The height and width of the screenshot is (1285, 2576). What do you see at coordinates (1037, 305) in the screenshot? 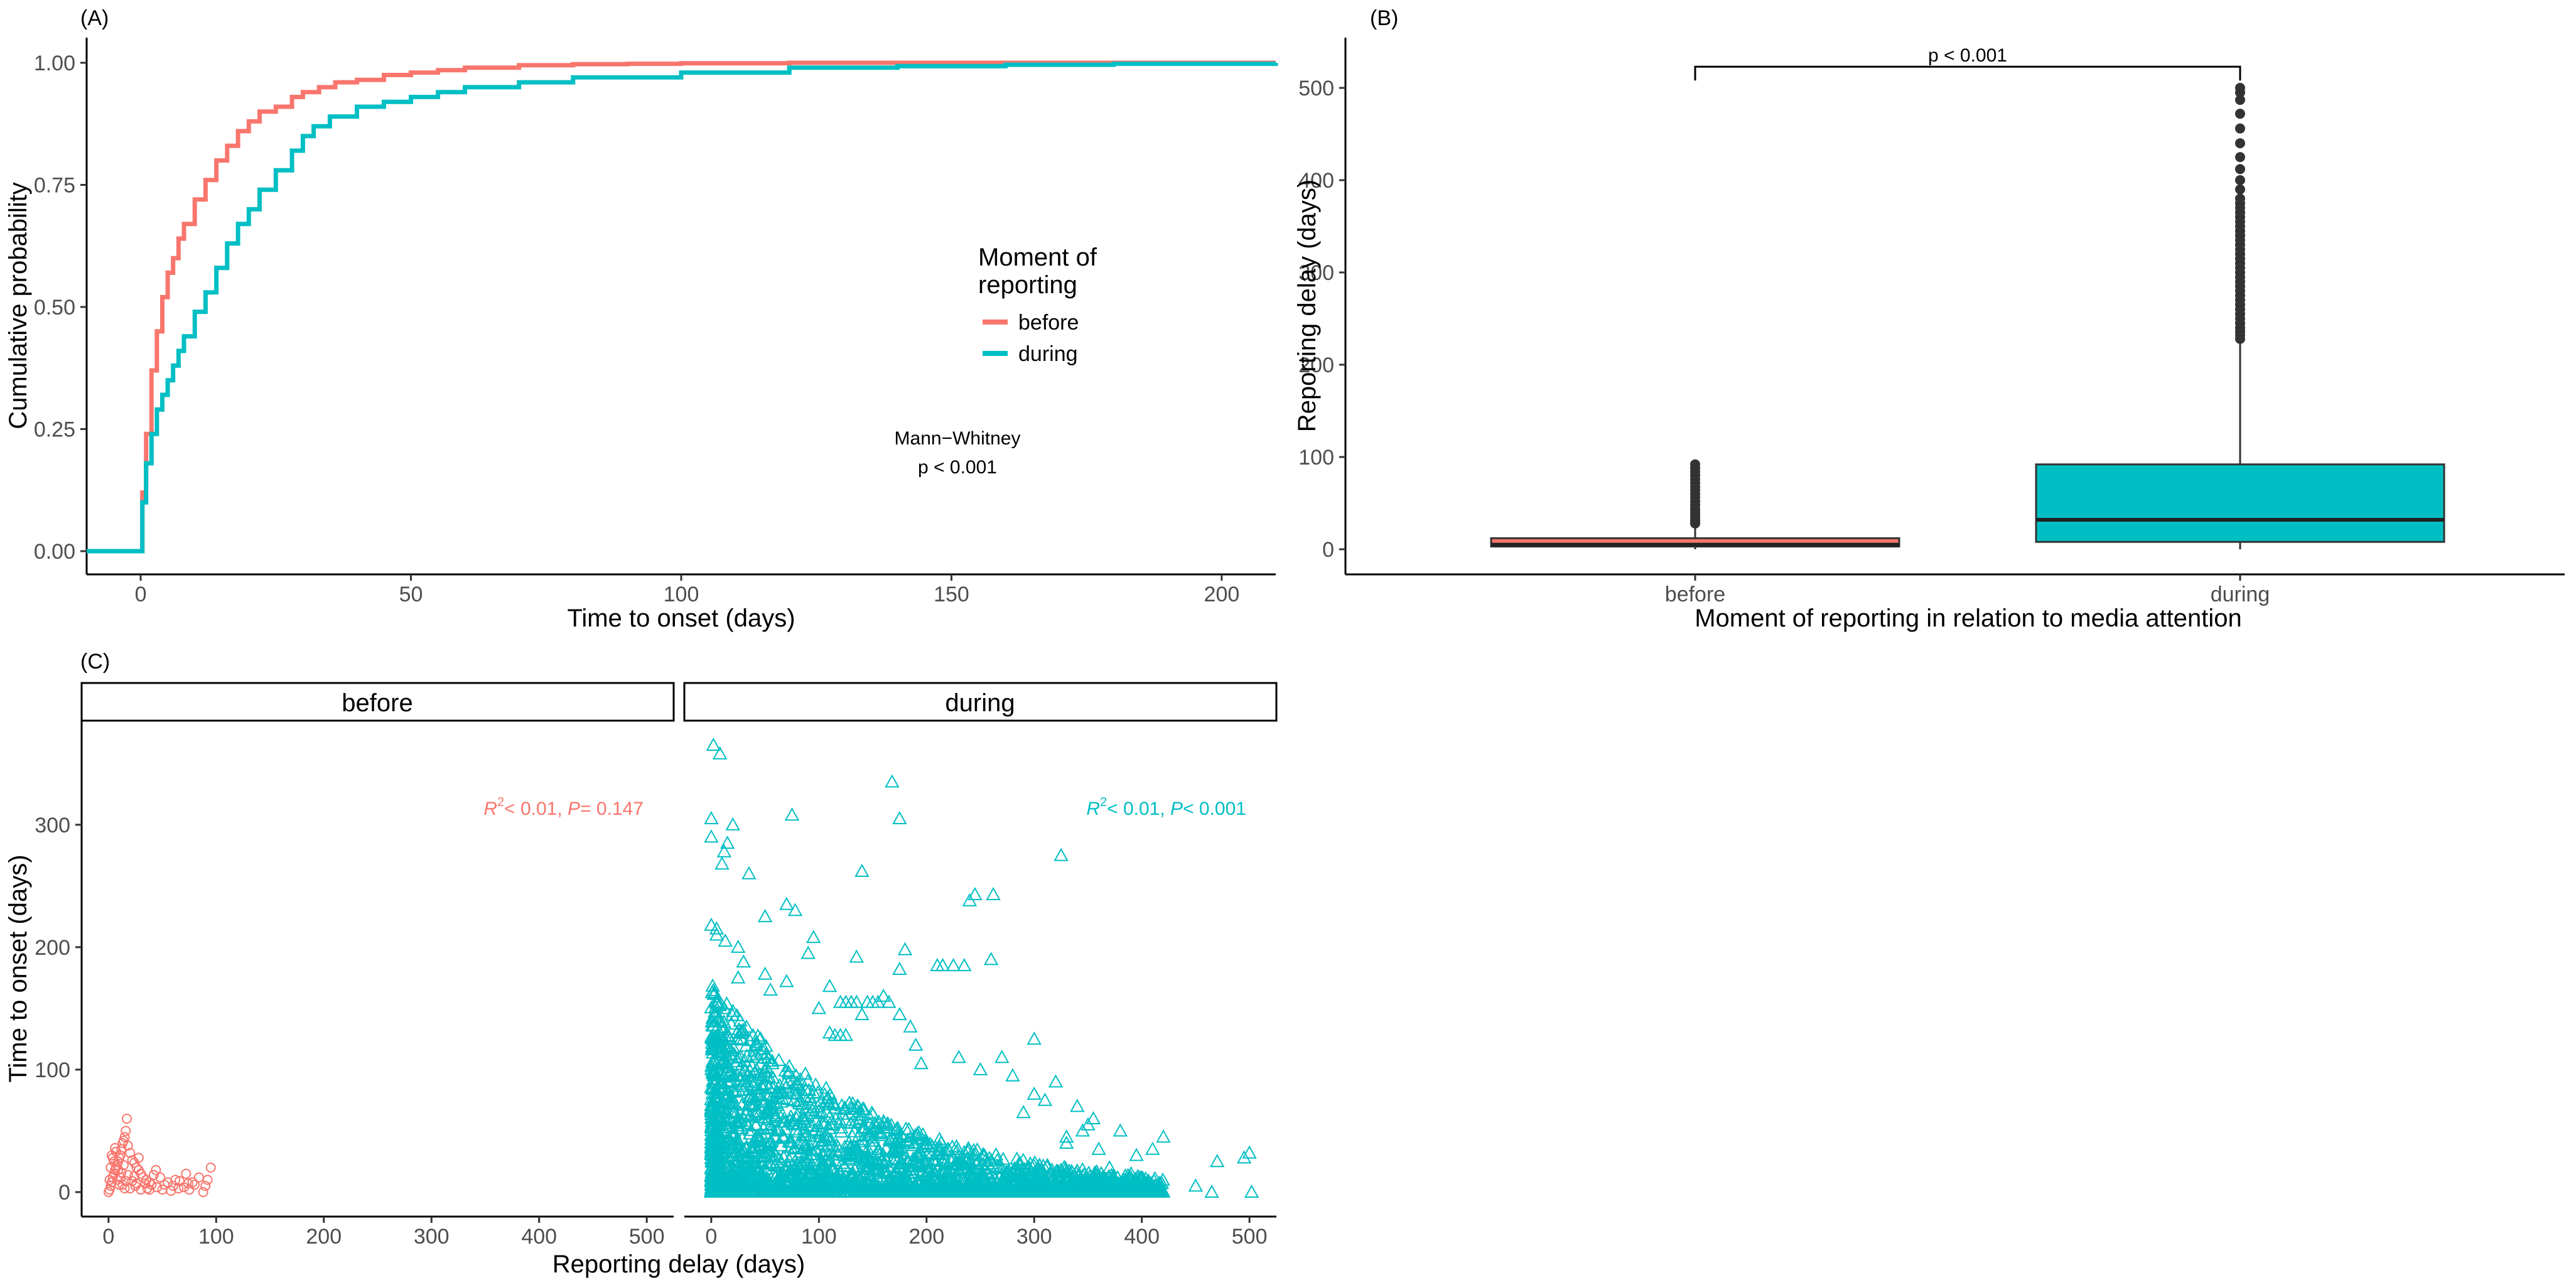
I see `panel-a-legend: Moment of reporting before during` at bounding box center [1037, 305].